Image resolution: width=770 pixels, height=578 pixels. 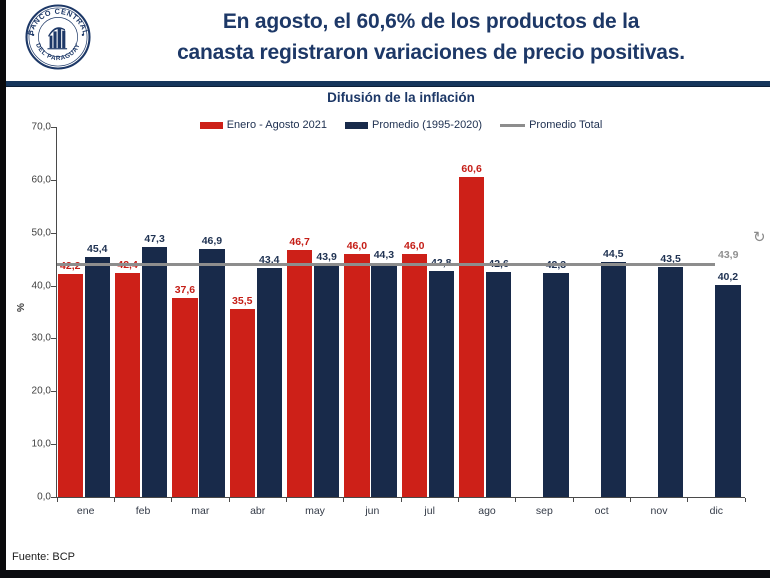 What do you see at coordinates (427, 125) in the screenshot?
I see `legend-label-promedio-1995-2020: Promedio (1995-2020)` at bounding box center [427, 125].